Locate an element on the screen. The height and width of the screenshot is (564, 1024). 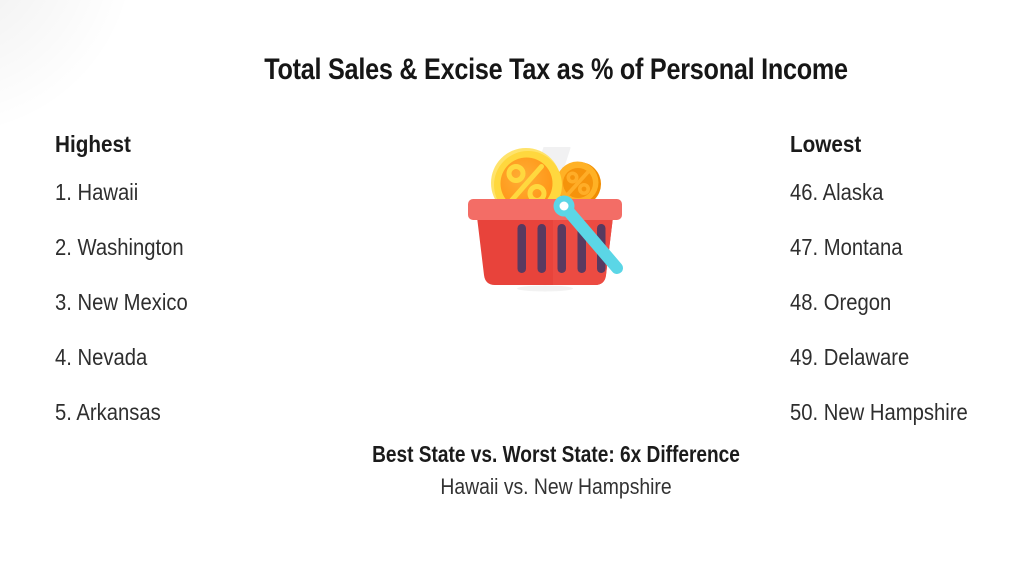
rank-item-48: 48. Oregon is located at coordinates (841, 302).